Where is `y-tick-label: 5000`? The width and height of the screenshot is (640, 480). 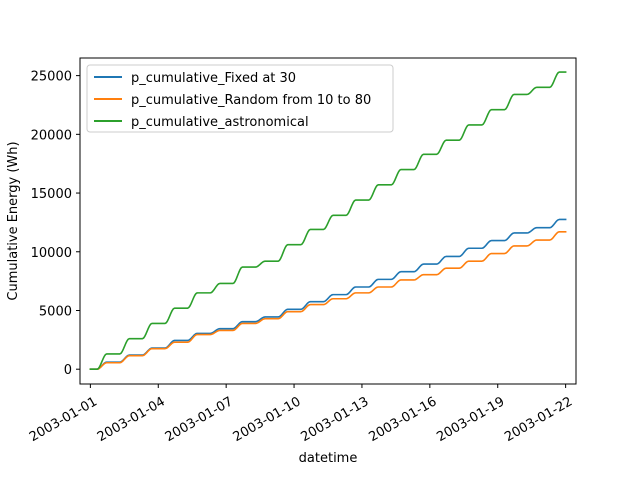
y-tick-label: 5000 is located at coordinates (55, 311).